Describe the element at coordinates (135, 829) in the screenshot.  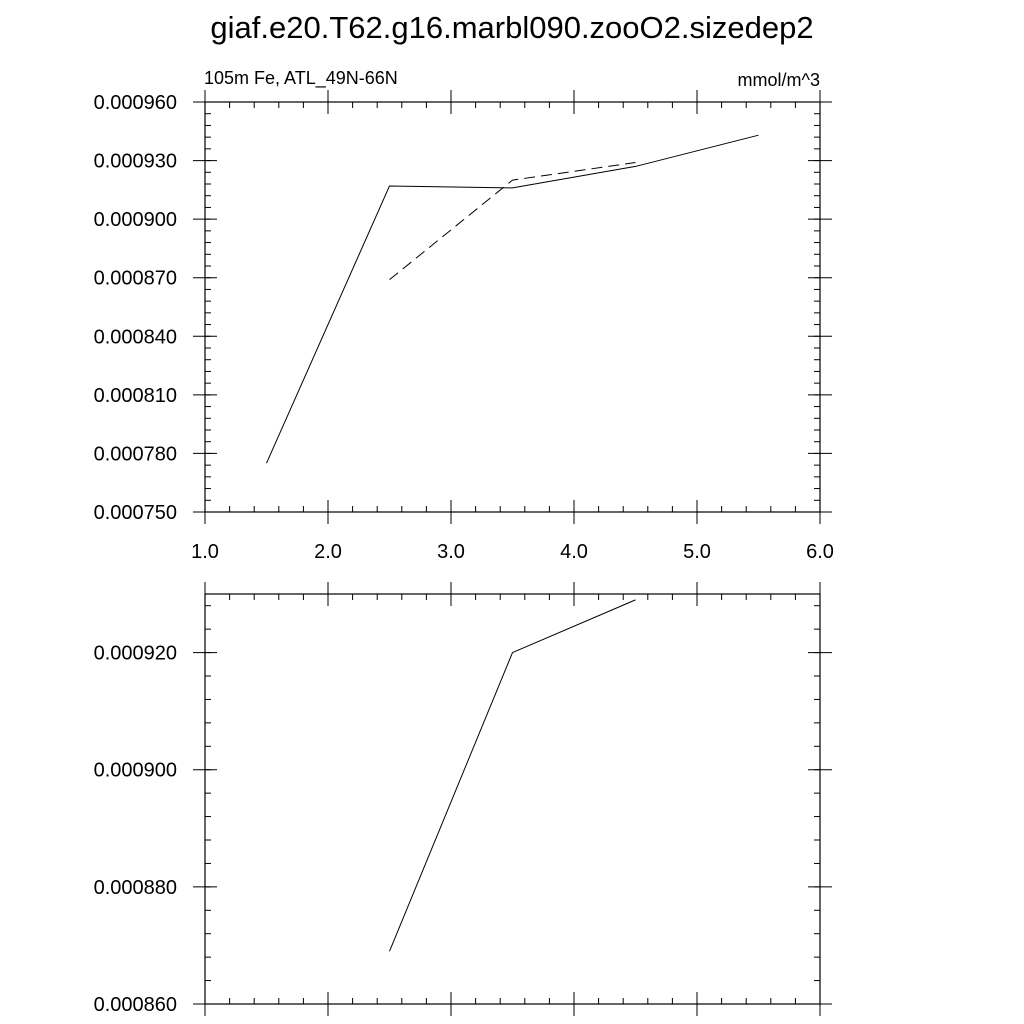
I see `bottom-ytick-labels: 0.000860 0.000880 0.000900 0.000920` at that location.